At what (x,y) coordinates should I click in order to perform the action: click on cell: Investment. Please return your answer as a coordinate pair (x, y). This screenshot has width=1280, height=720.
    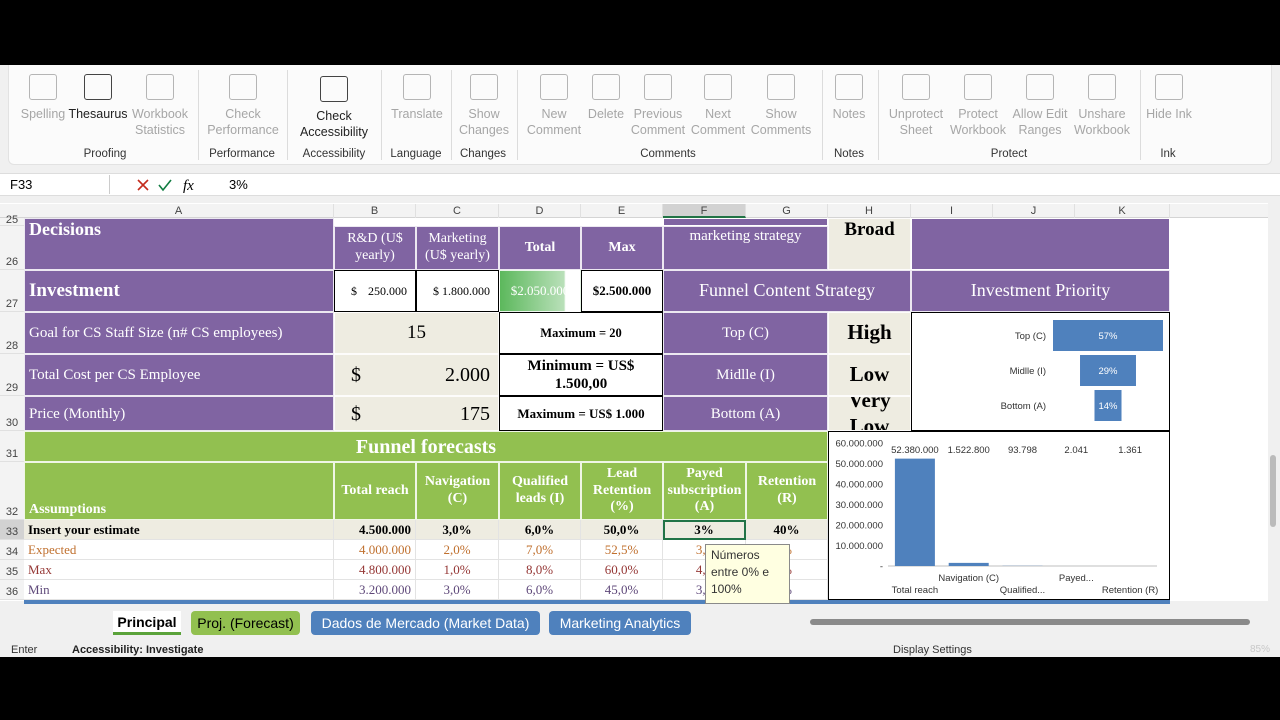
    Looking at the image, I should click on (179, 291).